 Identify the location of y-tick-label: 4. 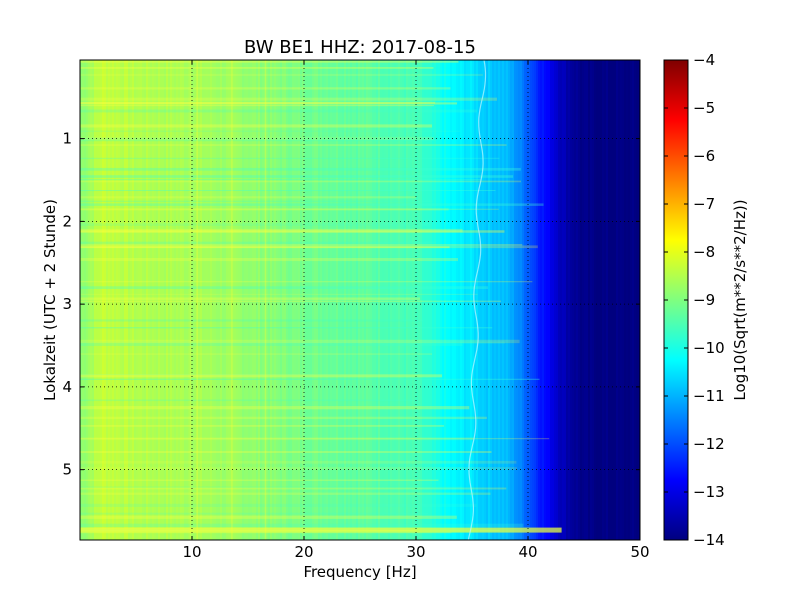
(67, 387).